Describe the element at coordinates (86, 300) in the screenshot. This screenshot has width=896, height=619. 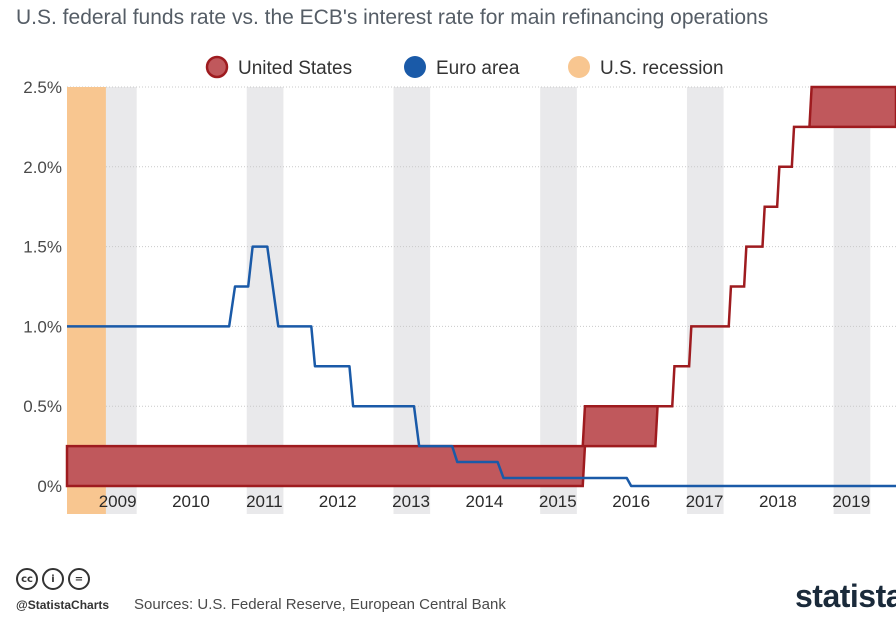
I see `recession-bar` at that location.